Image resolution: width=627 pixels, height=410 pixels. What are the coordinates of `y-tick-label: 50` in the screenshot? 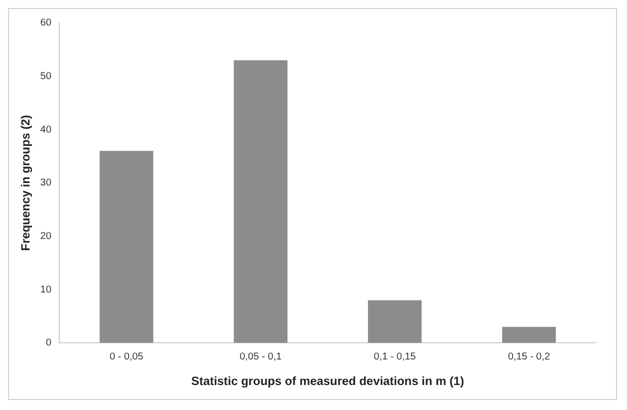 It's located at (46, 76).